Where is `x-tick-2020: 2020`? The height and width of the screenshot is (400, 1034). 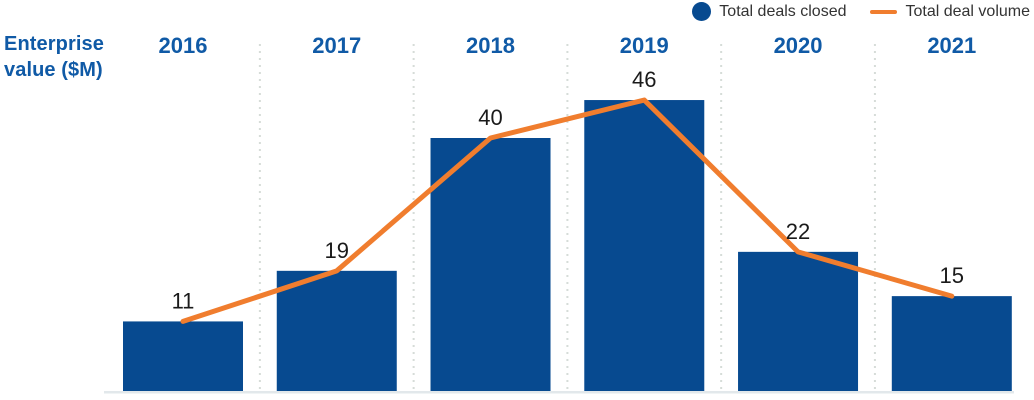 x-tick-2020: 2020 is located at coordinates (798, 45).